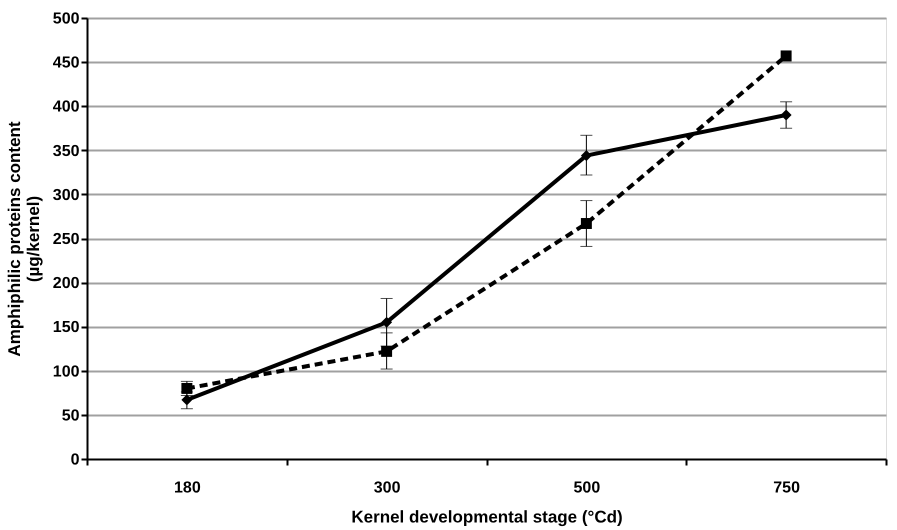  Describe the element at coordinates (66, 327) in the screenshot. I see `y-tick-label: 150` at that location.